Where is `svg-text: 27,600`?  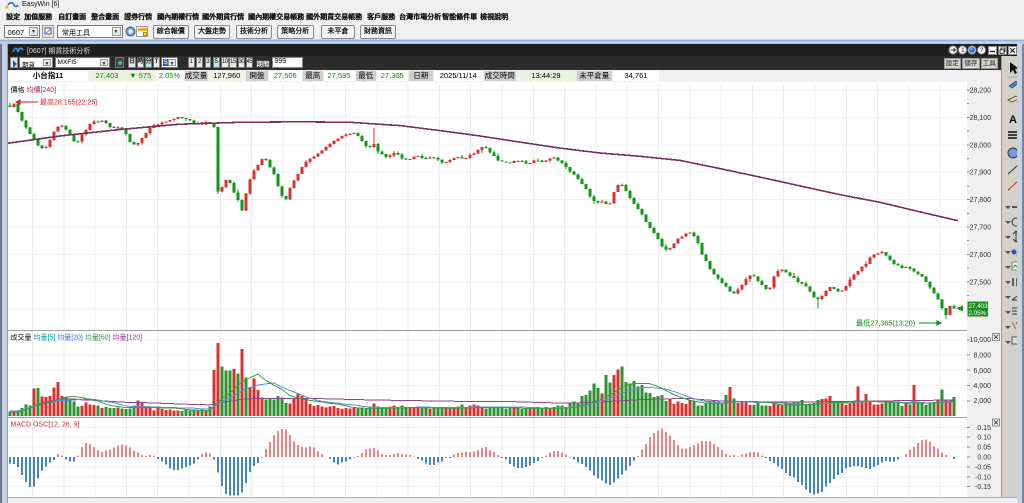 svg-text: 27,600 is located at coordinates (981, 254).